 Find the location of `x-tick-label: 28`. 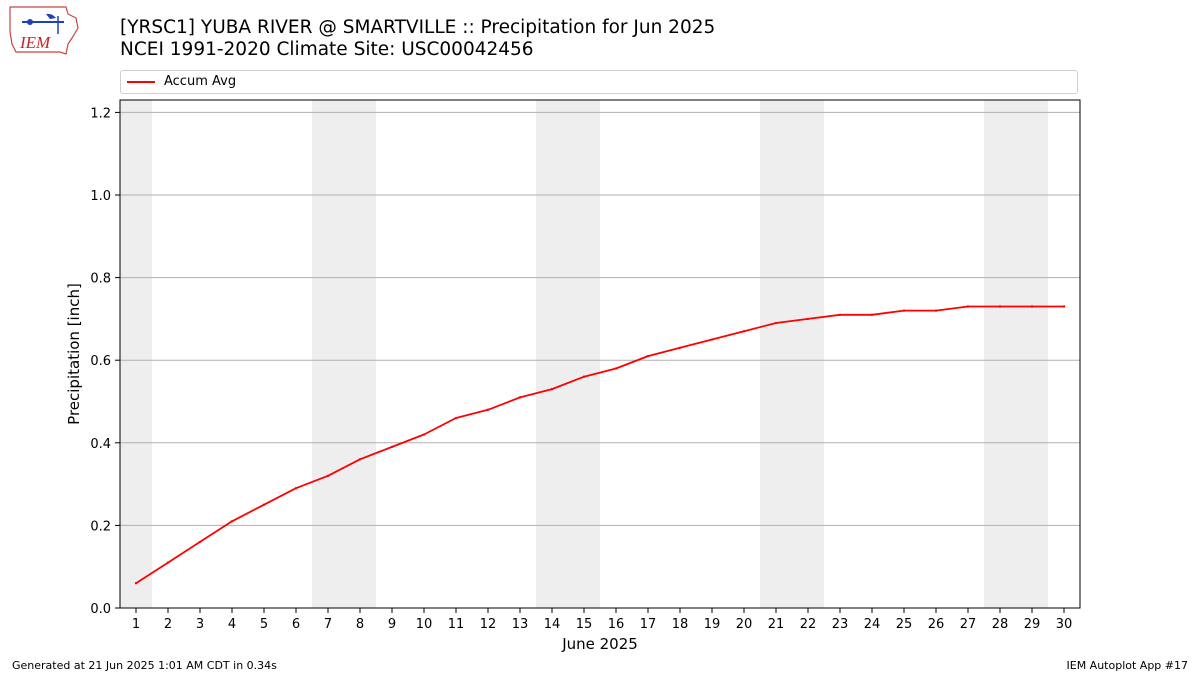

x-tick-label: 28 is located at coordinates (1000, 624).